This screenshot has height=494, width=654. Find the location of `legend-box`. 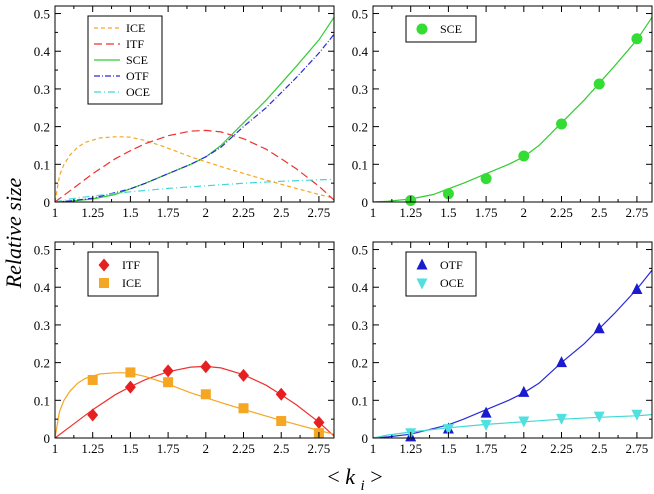

legend-box is located at coordinates (441, 274).